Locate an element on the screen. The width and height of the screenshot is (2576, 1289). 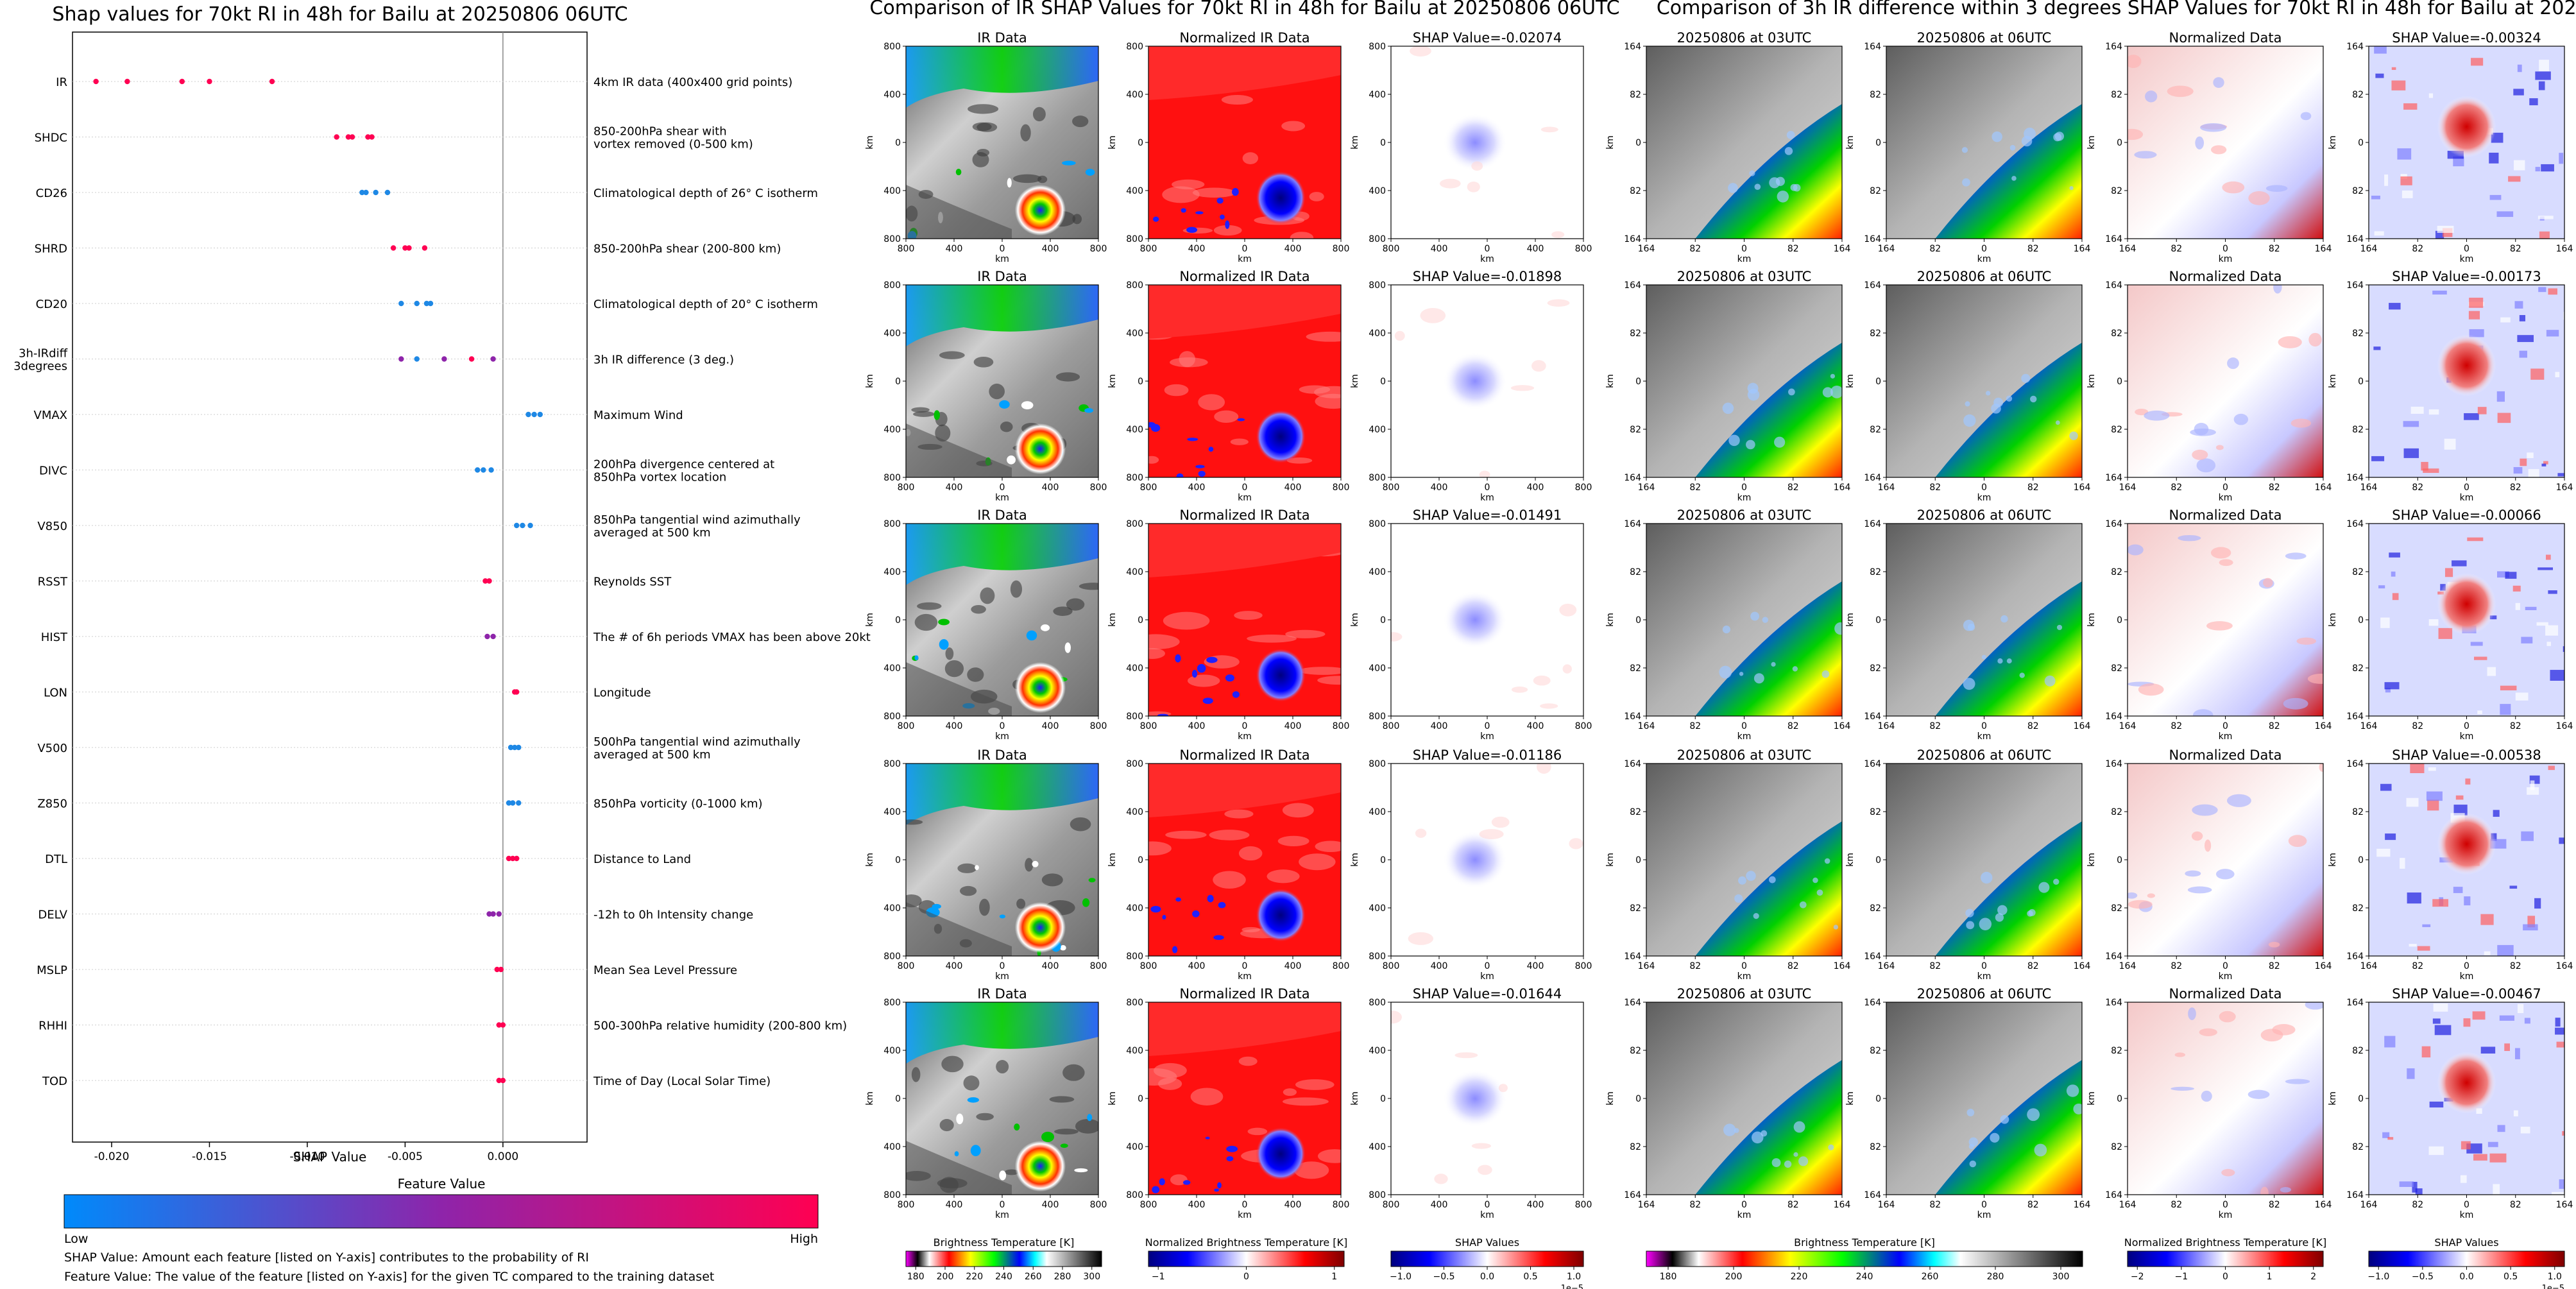
feature-label: CD20 is located at coordinates (51, 304).